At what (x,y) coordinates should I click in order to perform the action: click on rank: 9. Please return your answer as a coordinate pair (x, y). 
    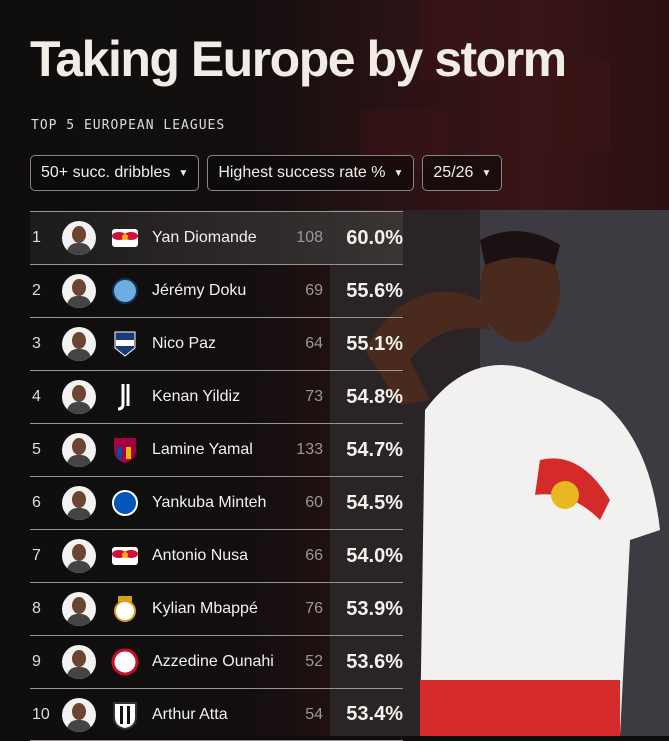
    Looking at the image, I should click on (36, 661).